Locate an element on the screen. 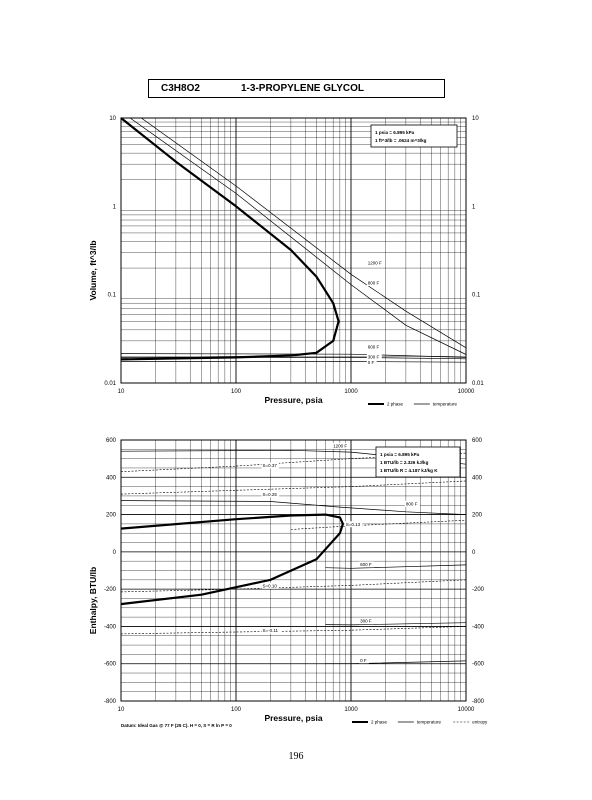 Image resolution: width=592 pixels, height=800 pixels. y-tick-label: 600 is located at coordinates (111, 441).